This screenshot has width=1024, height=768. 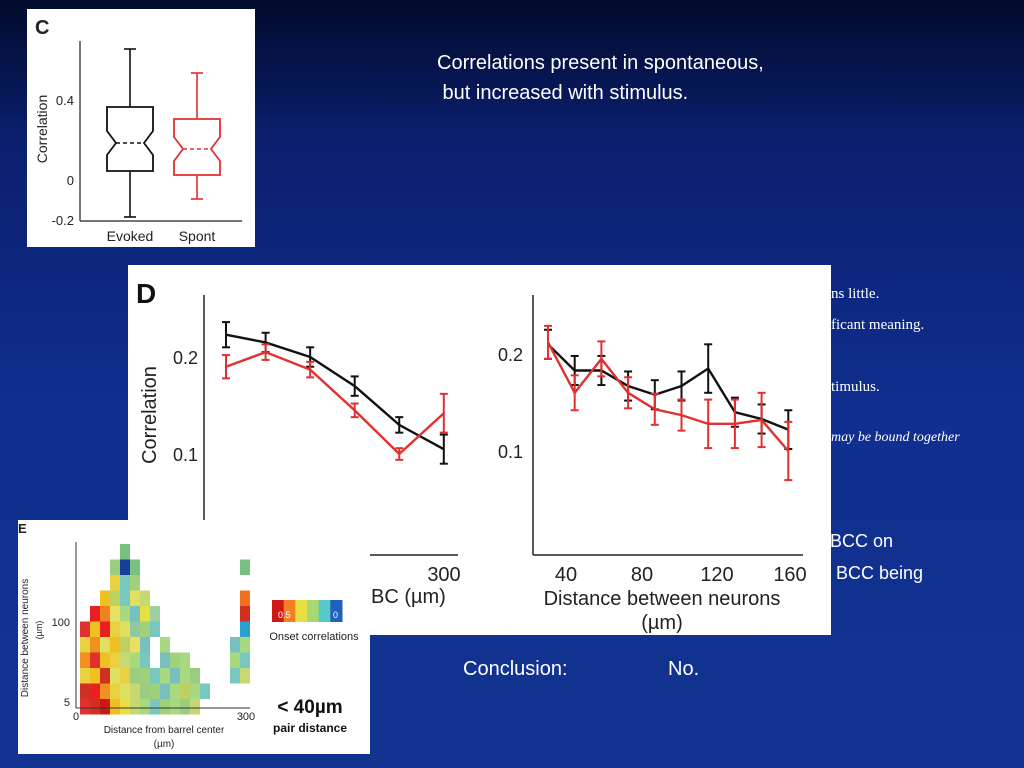 I want to click on left-xtick-label: 300, so click(x=443, y=575).